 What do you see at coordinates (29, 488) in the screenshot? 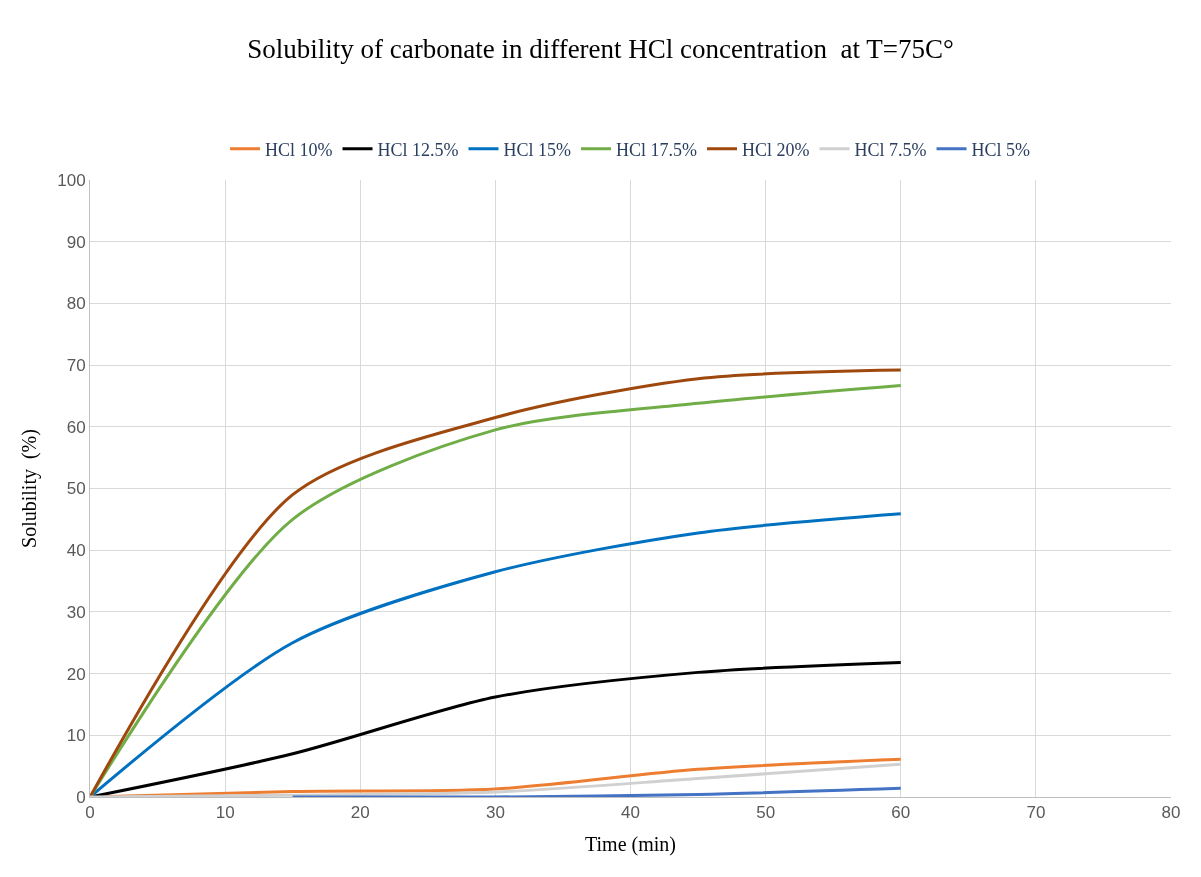
I see `y-axis-title: Solubility (%)` at bounding box center [29, 488].